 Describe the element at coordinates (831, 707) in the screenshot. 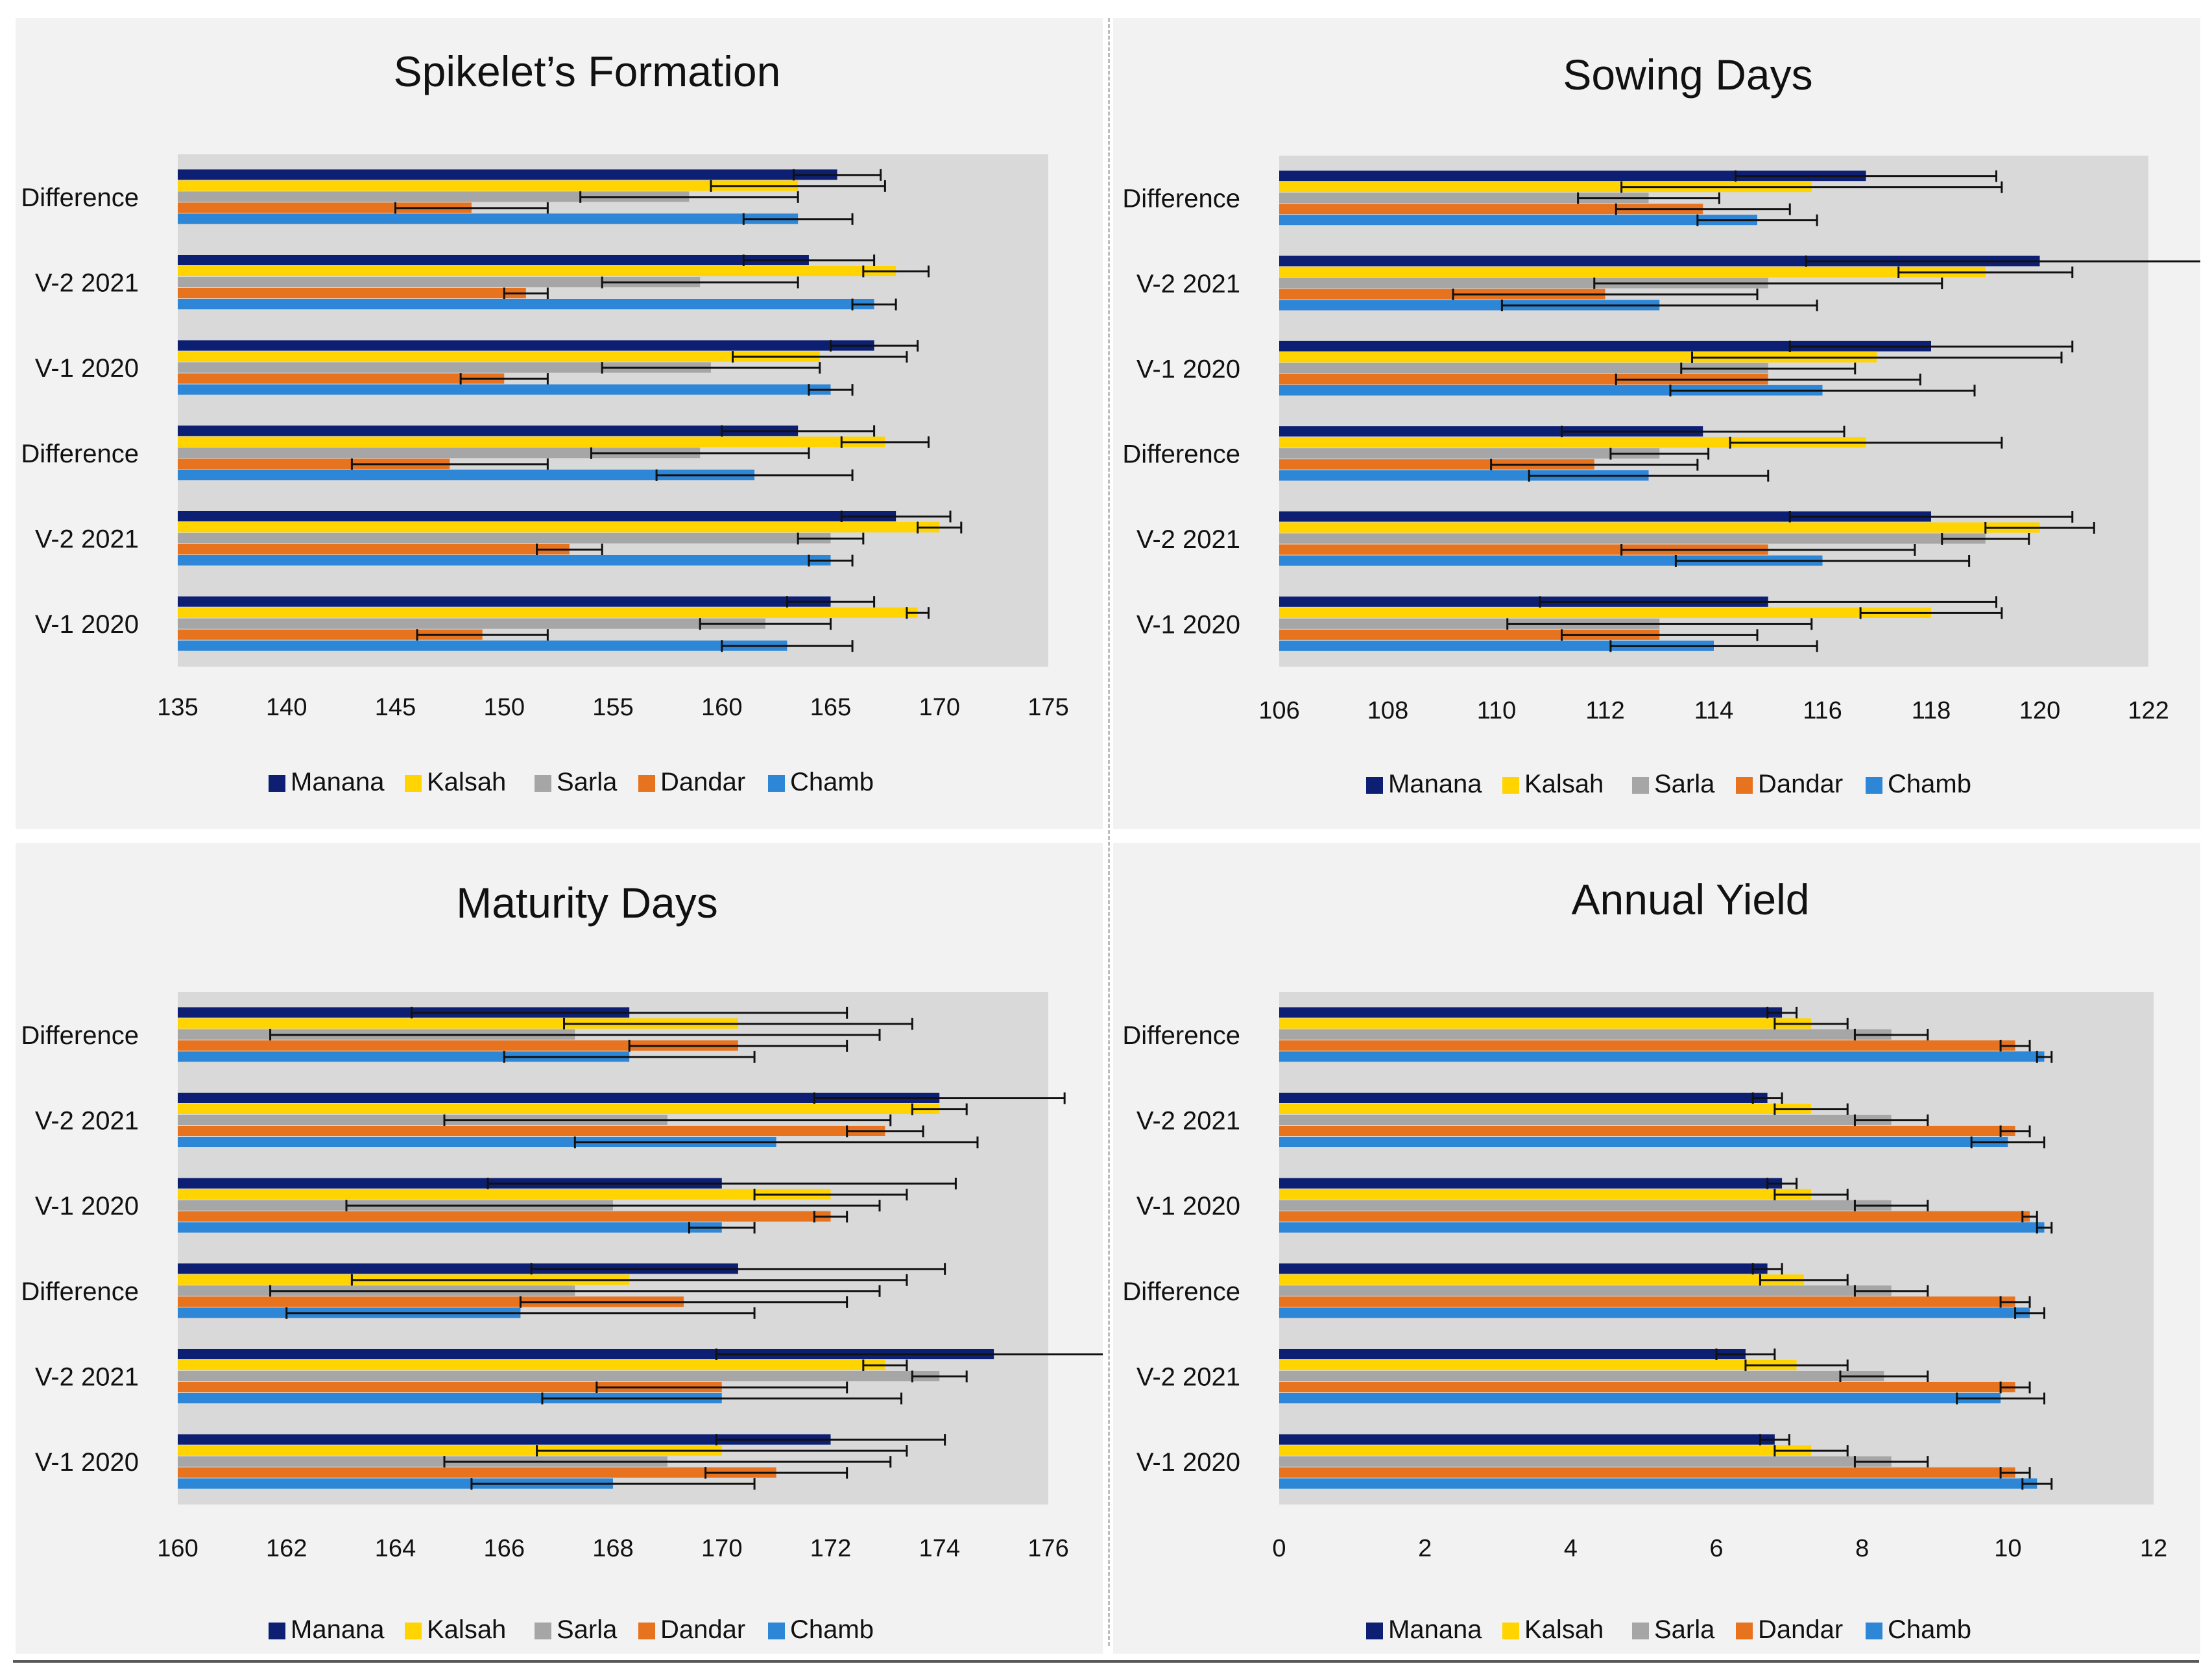

I see `x-tick-label: 165` at that location.